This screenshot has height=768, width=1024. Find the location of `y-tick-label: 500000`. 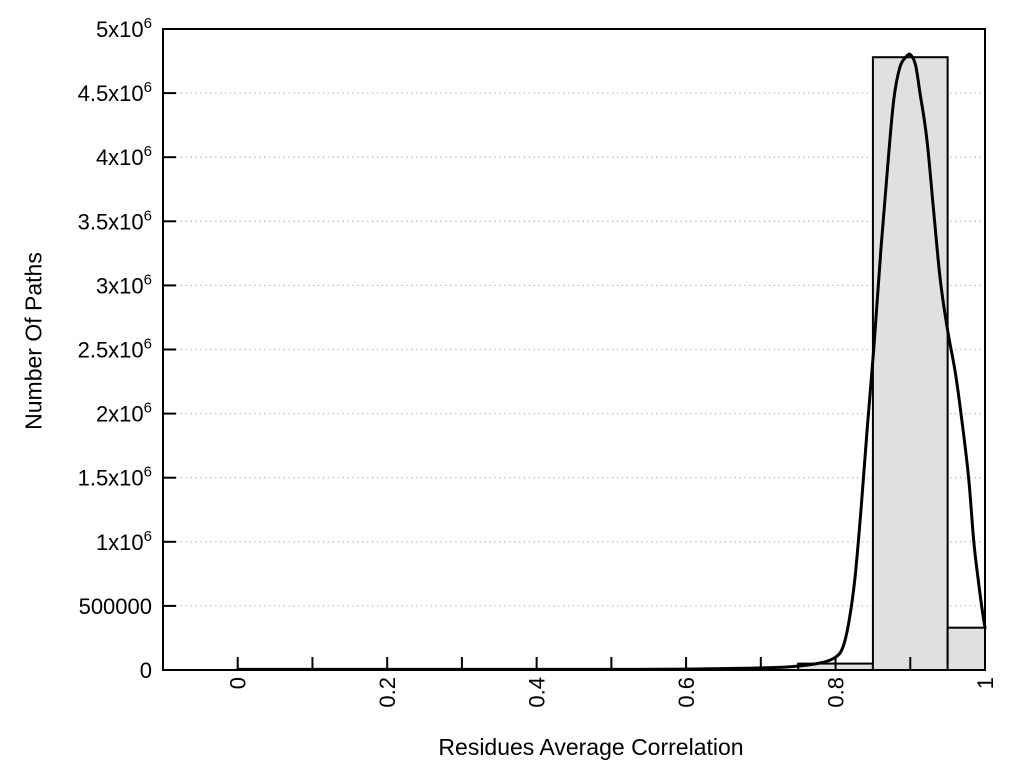

y-tick-label: 500000 is located at coordinates (115, 606).